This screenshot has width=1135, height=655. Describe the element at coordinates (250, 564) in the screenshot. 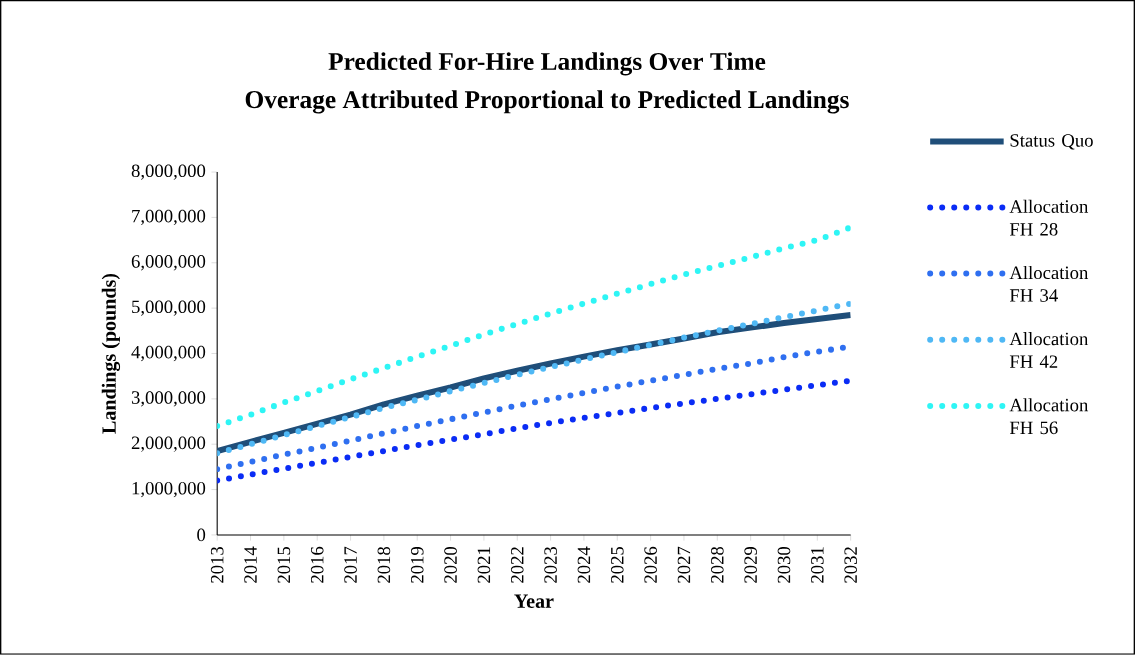

I see `x-tick-label: 2014` at that location.